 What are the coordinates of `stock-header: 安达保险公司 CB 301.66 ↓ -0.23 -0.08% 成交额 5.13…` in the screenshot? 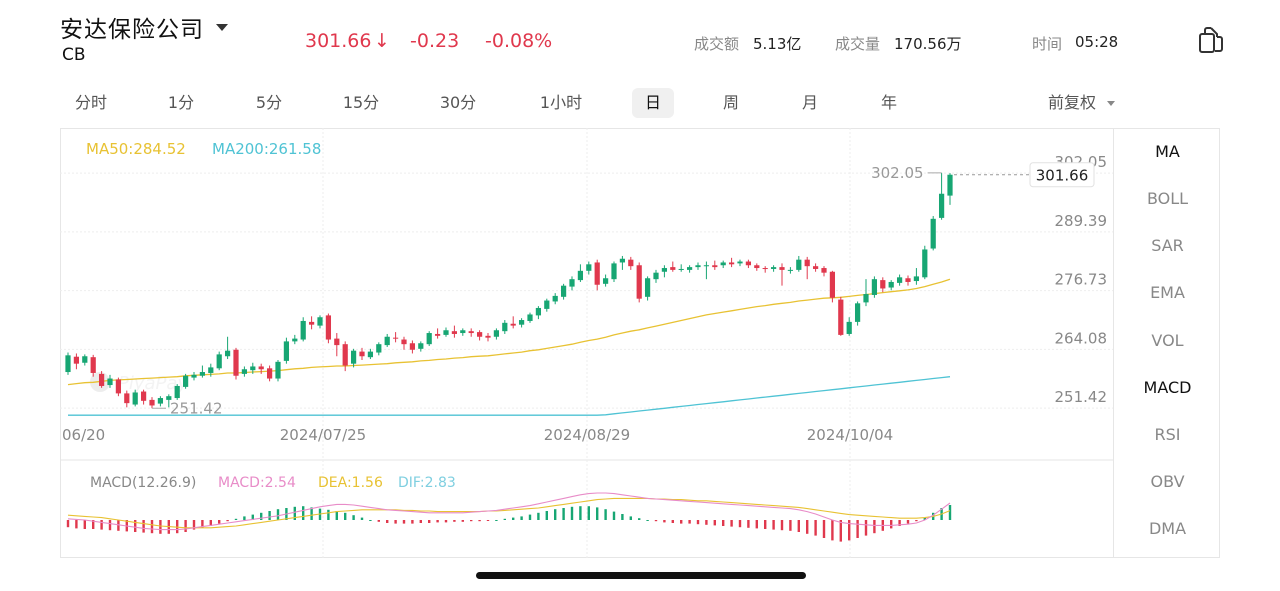 It's located at (640, 40).